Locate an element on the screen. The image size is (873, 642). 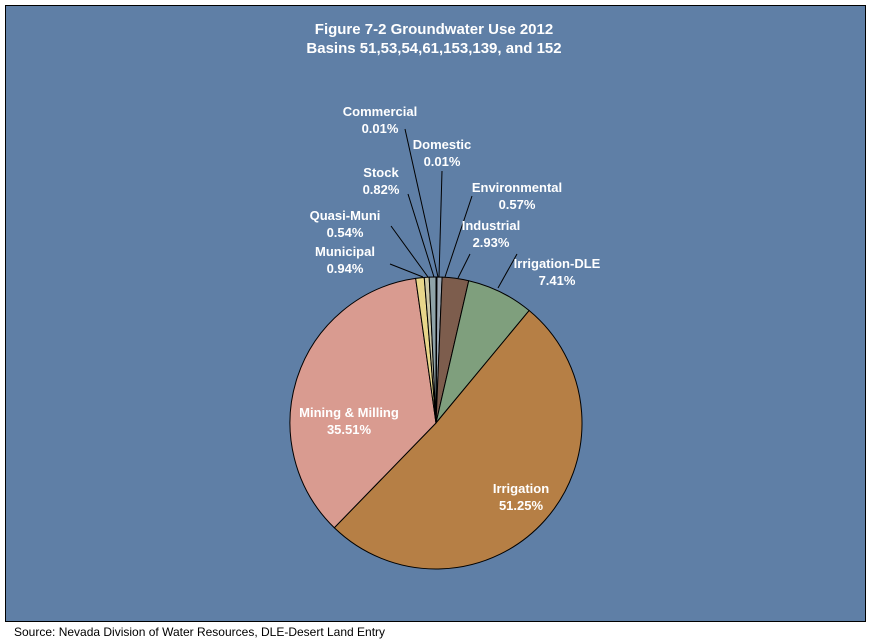
slice-value-mining-milling: 35.51% is located at coordinates (349, 429).